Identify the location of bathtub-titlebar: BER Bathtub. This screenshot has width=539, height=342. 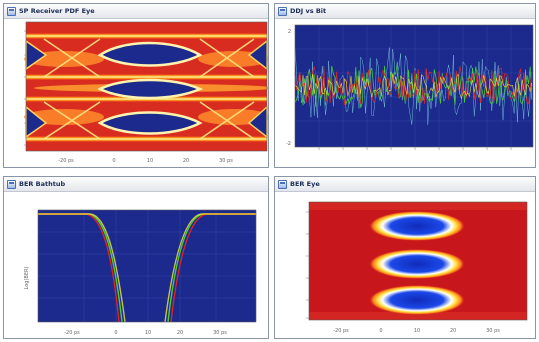
(136, 184).